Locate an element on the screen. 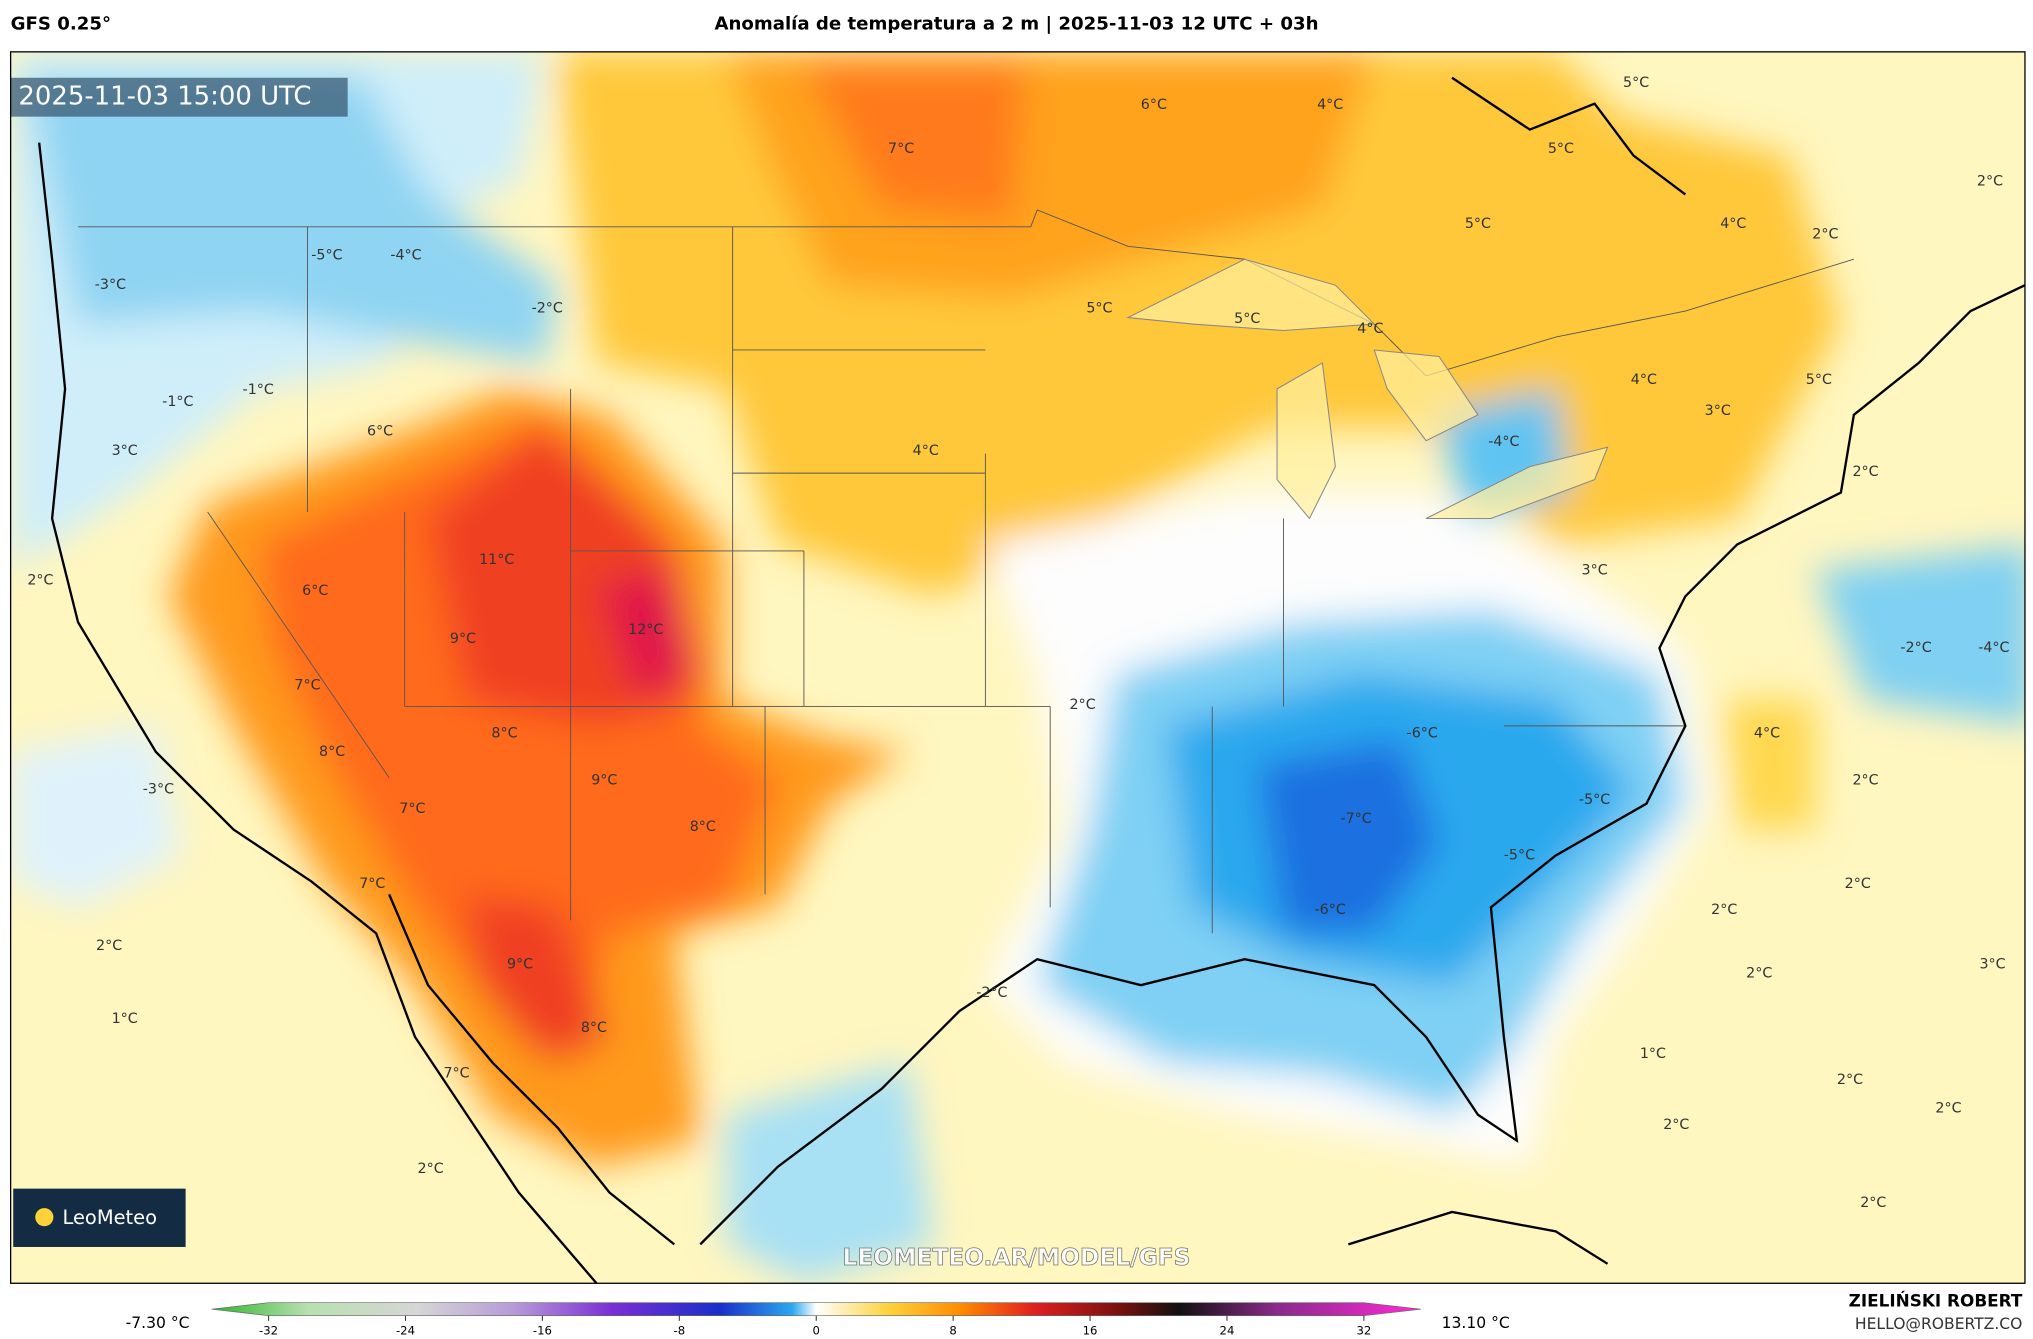 This screenshot has width=2033, height=1339. colorbar-min: -7.30 °C is located at coordinates (158, 1323).